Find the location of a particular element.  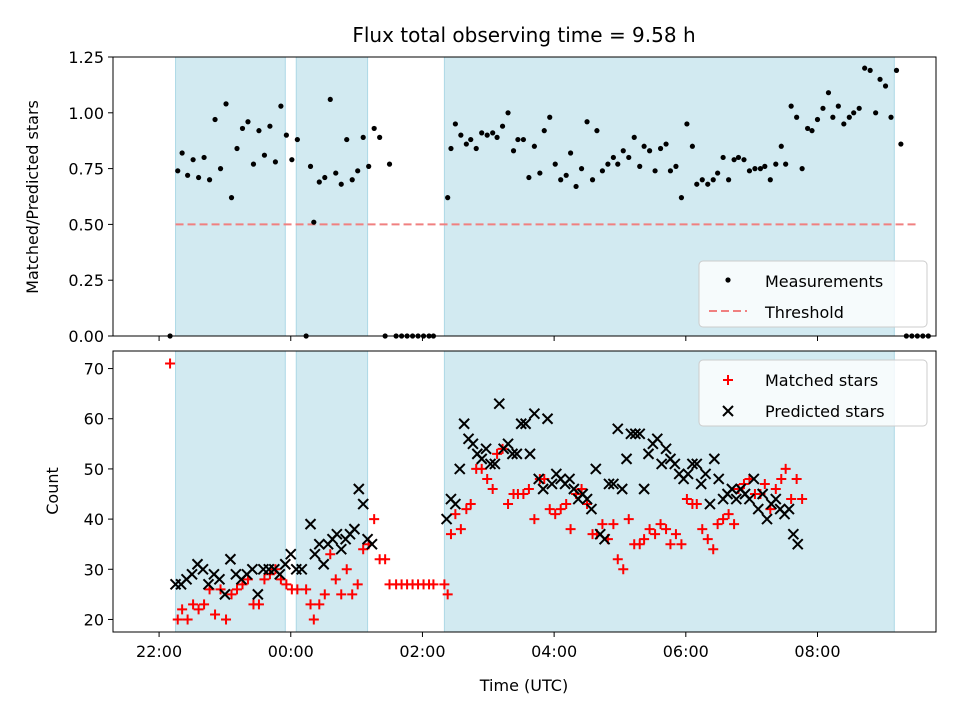

top-y-axis-label: Matched/Predicted stars is located at coordinates (32, 197).